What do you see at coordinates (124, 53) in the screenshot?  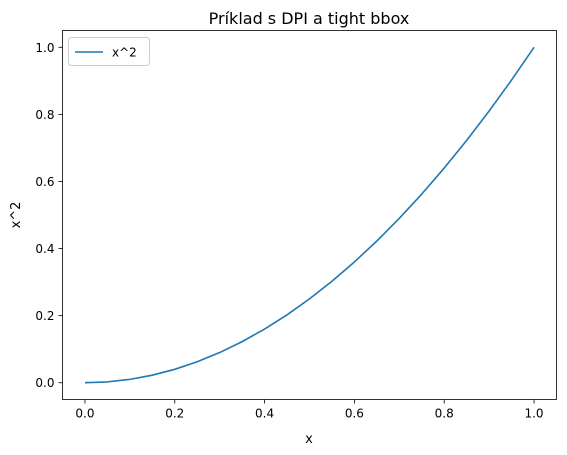 I see `legend-label: x^2` at bounding box center [124, 53].